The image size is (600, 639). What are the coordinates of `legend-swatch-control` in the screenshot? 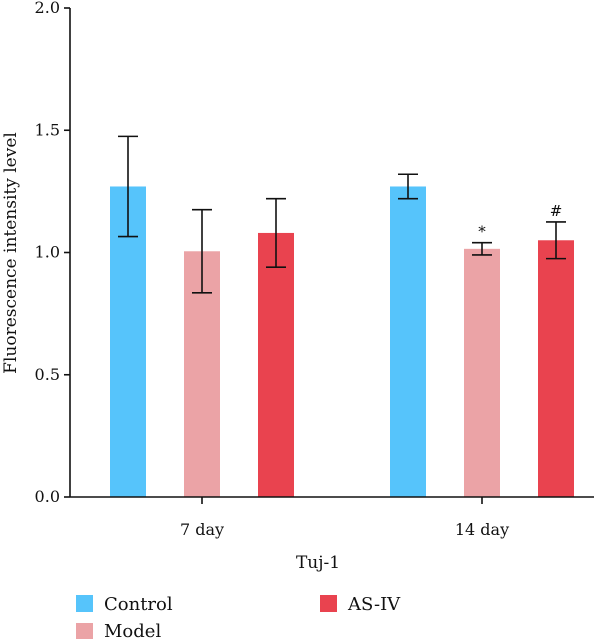 It's located at (84, 603).